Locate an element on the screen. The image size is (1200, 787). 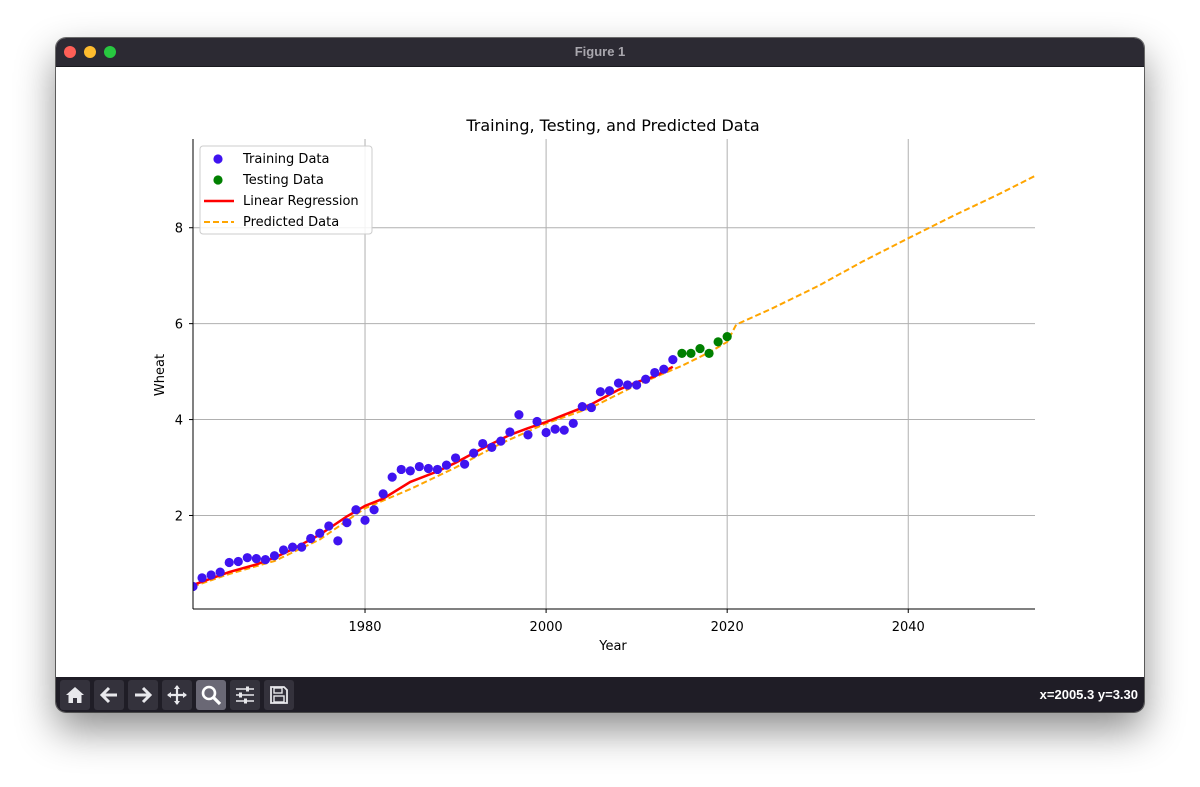
configure-subplots-button is located at coordinates (245, 695).